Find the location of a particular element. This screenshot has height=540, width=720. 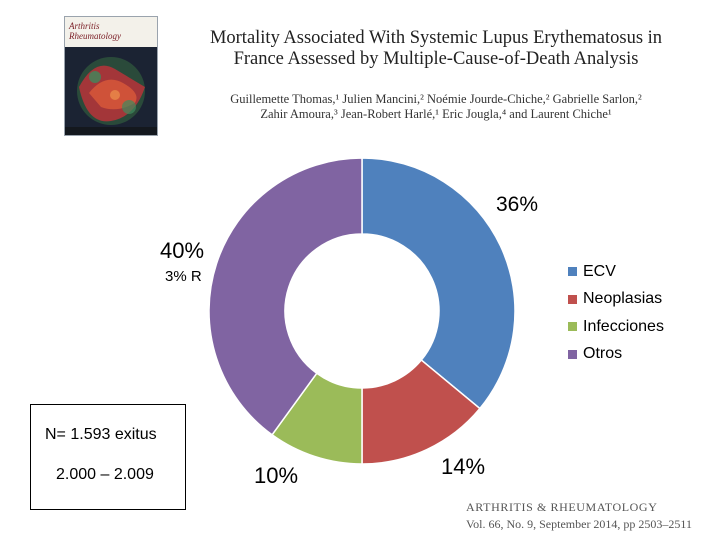

journal-cover-logo: Arthritis Rheumatology is located at coordinates (95, 31).